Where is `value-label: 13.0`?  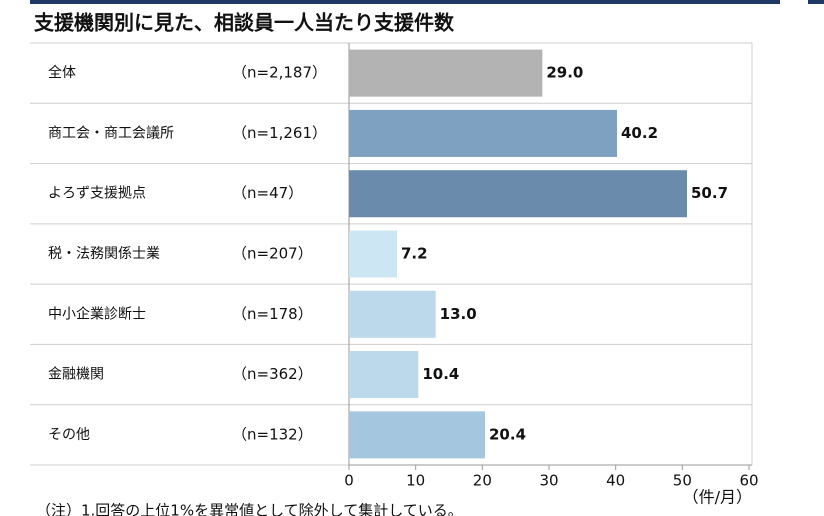 value-label: 13.0 is located at coordinates (458, 314).